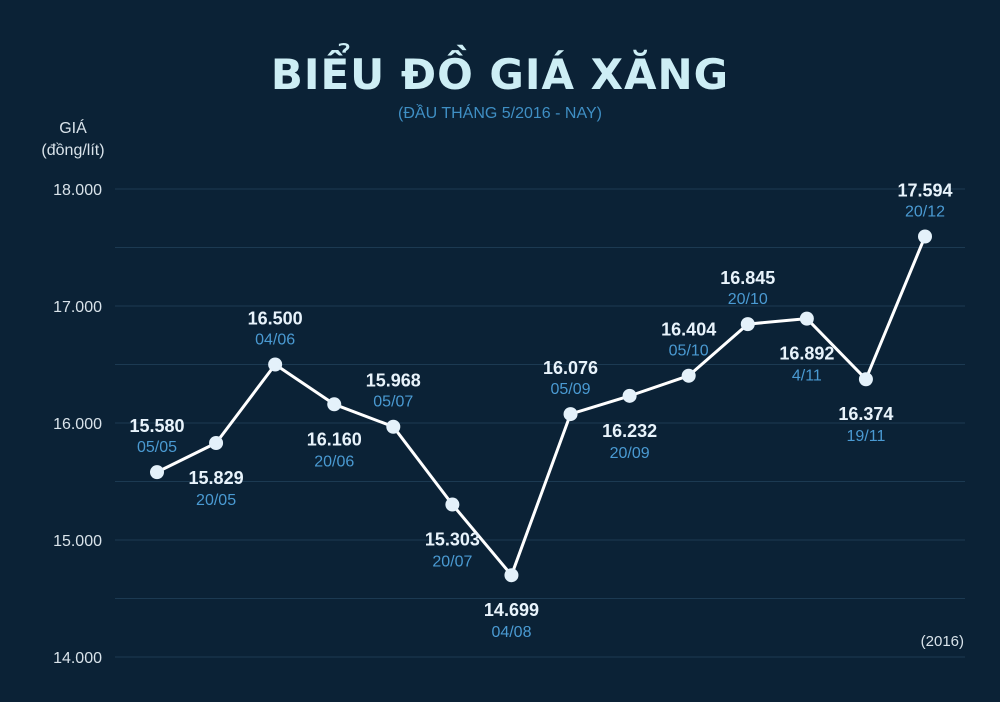  I want to click on data-date-label: 20/12, so click(925, 212).